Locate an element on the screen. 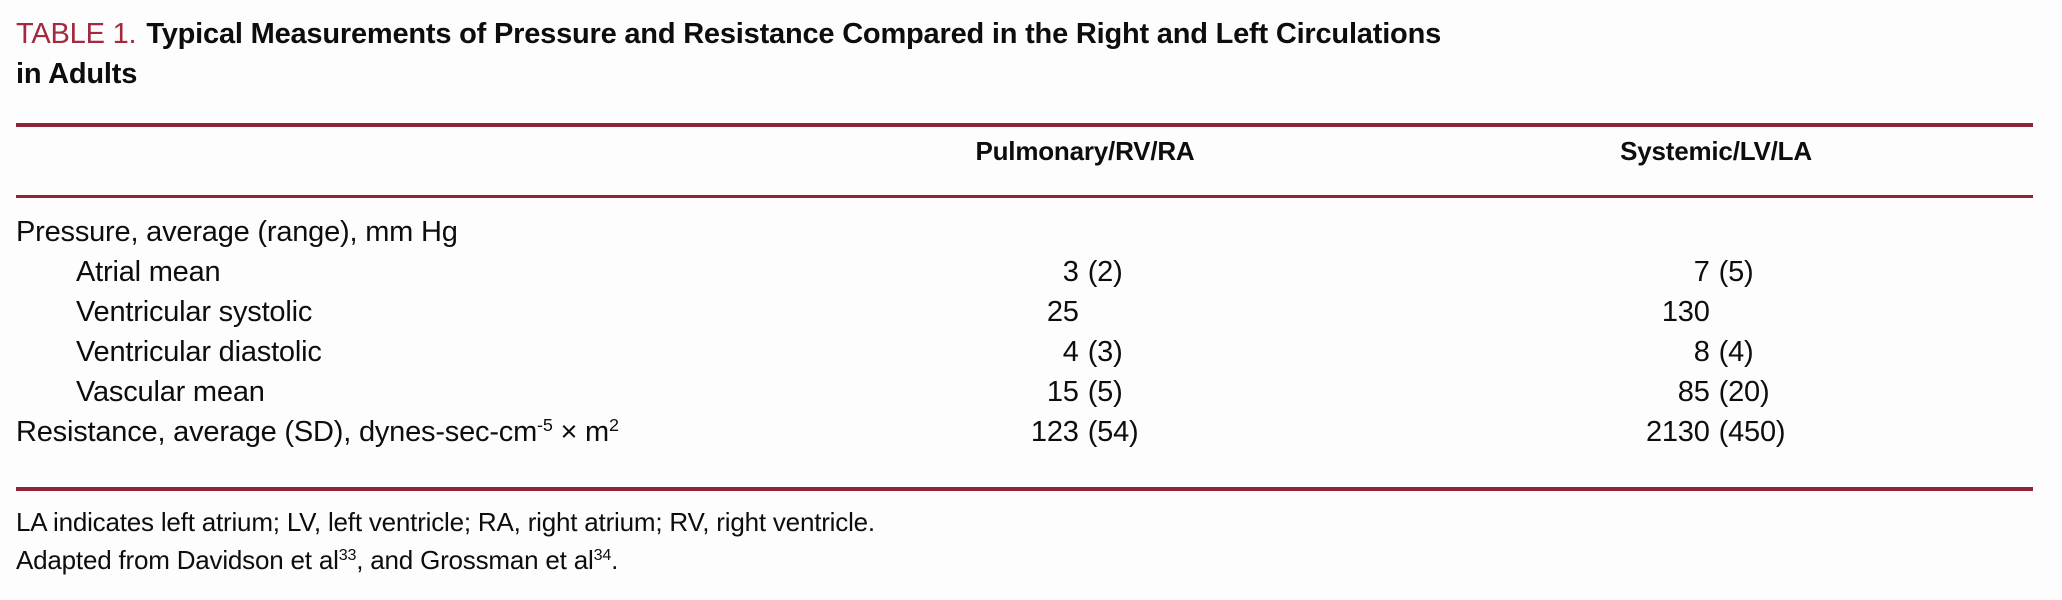 The width and height of the screenshot is (2062, 600). cell-resistance-systemic: 2130 (450) is located at coordinates (1716, 432).